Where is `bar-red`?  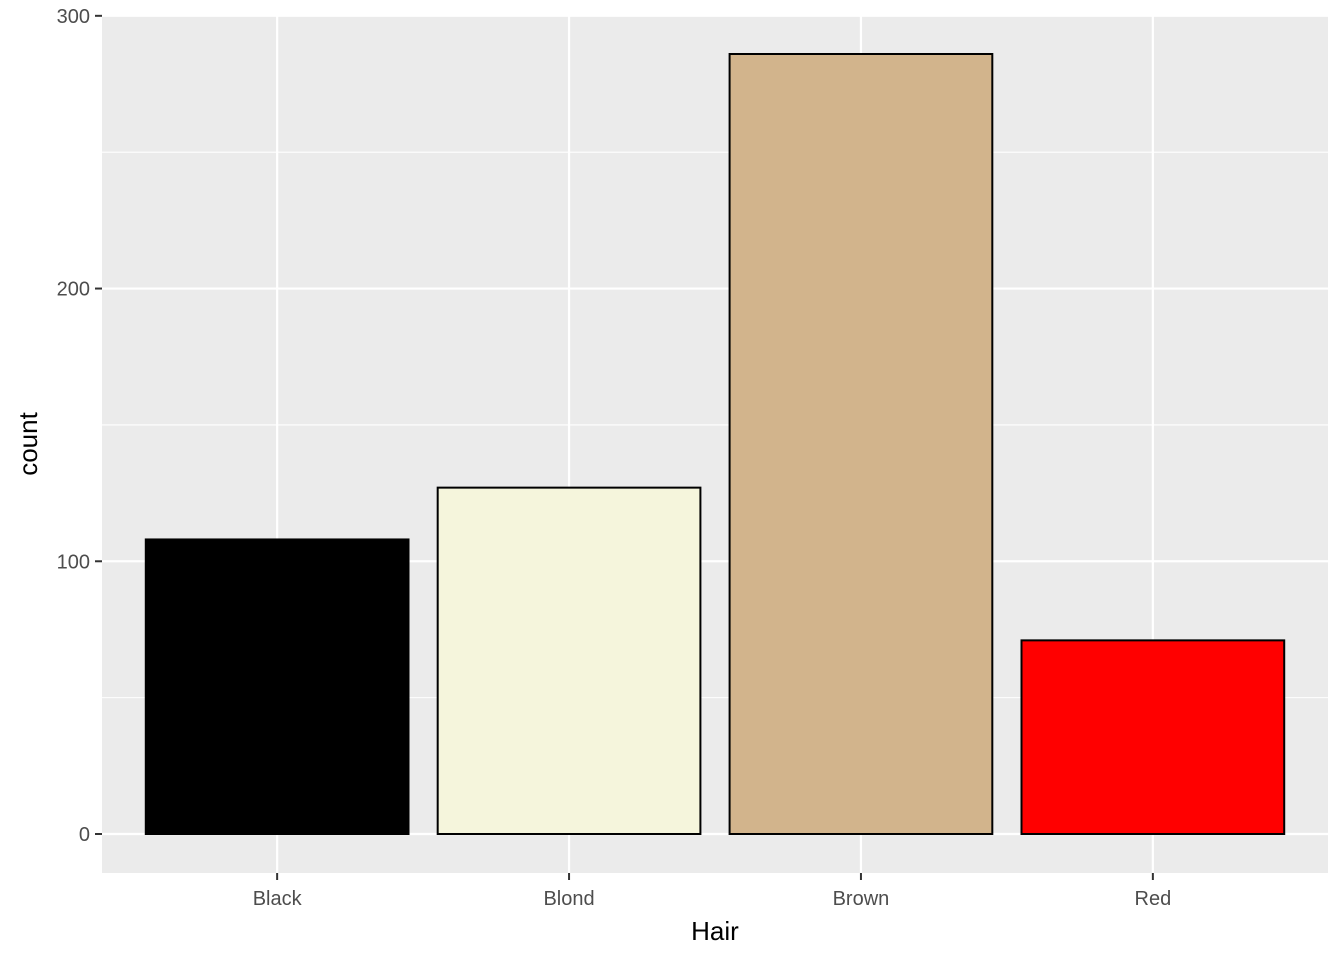 bar-red is located at coordinates (1153, 737).